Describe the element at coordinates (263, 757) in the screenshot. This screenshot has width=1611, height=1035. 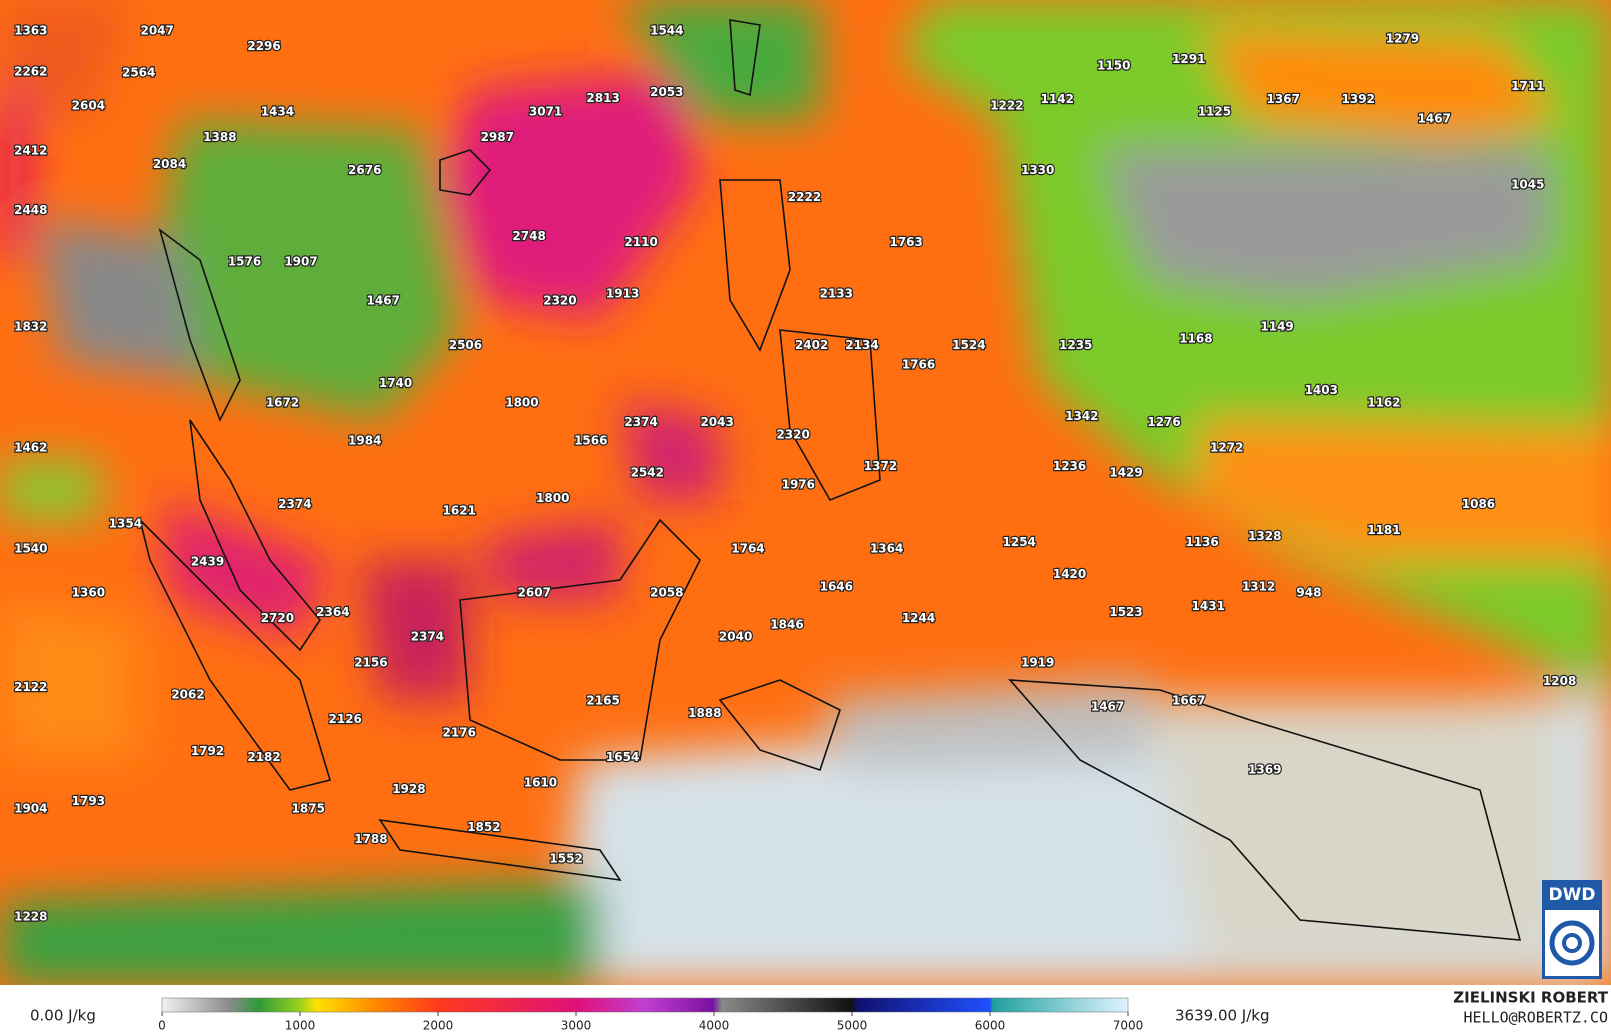
I see `cape-value-label: 2182` at that location.